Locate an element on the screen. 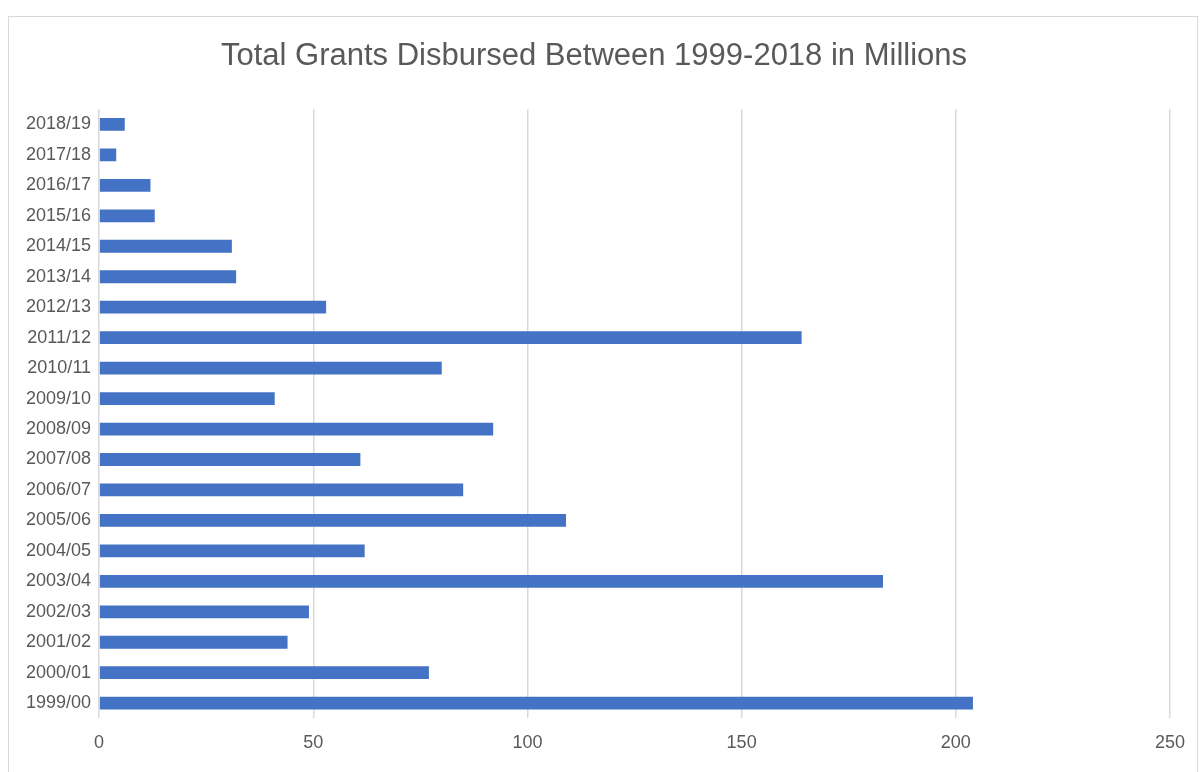 The image size is (1200, 772). y-tick-label: 2014/15 is located at coordinates (58, 245).